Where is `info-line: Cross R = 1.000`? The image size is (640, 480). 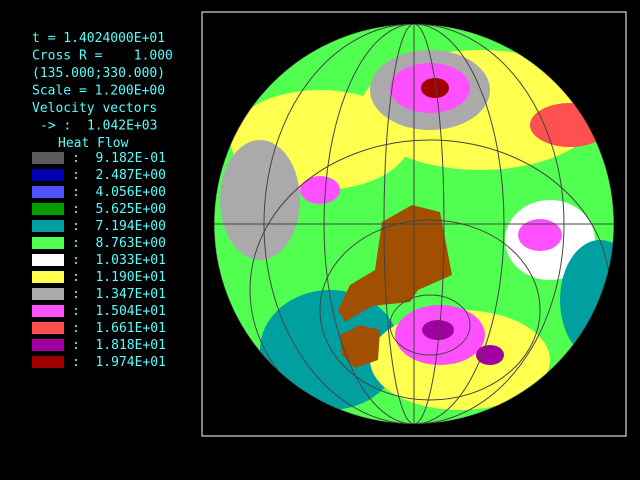 info-line: Cross R = 1.000 is located at coordinates (102, 56).